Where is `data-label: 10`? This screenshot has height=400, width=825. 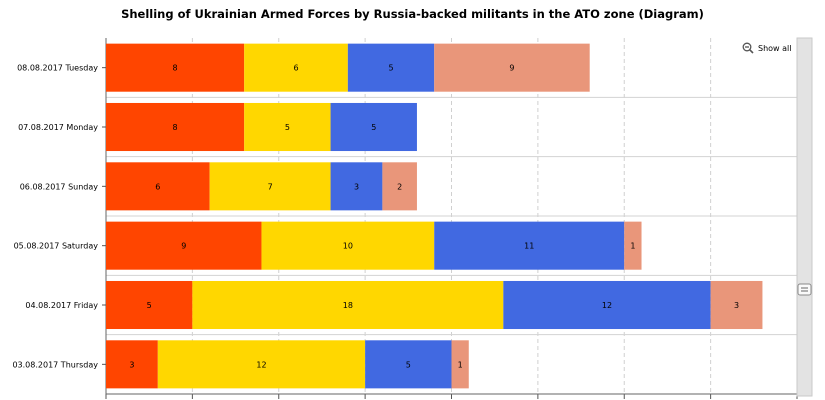 data-label: 10 is located at coordinates (348, 246).